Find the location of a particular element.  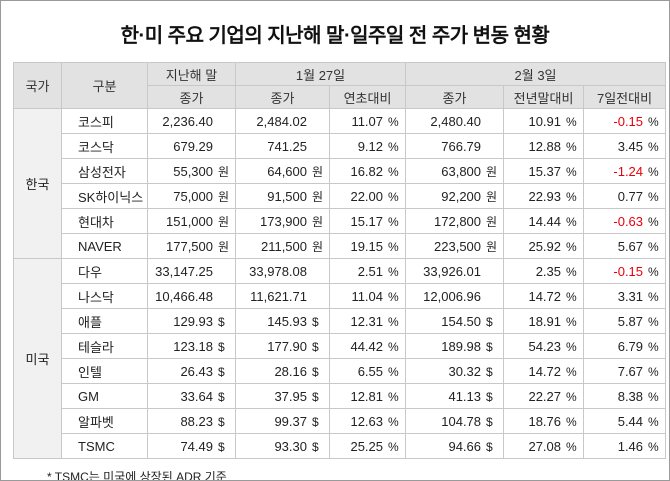

country-cell: 미국 is located at coordinates (37, 358).